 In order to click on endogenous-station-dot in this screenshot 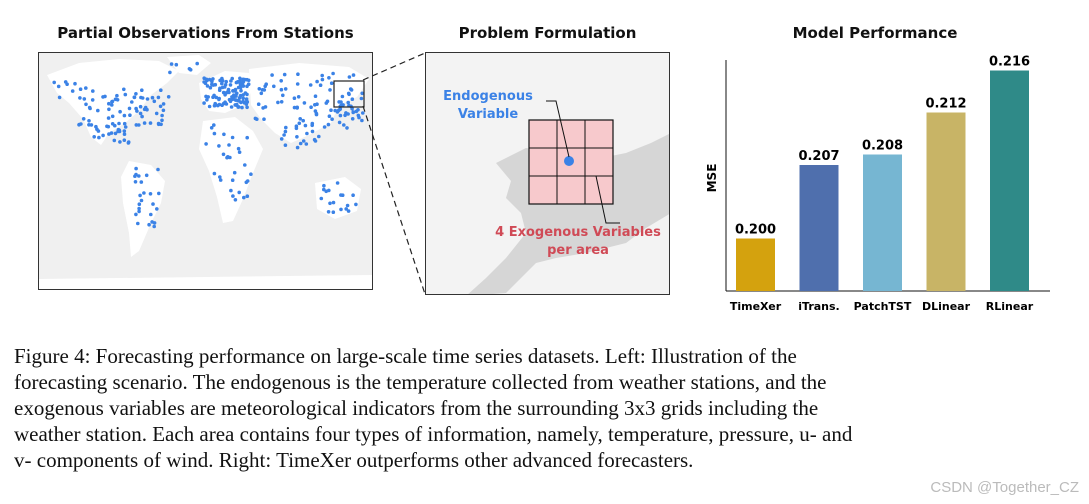, I will do `click(569, 161)`.